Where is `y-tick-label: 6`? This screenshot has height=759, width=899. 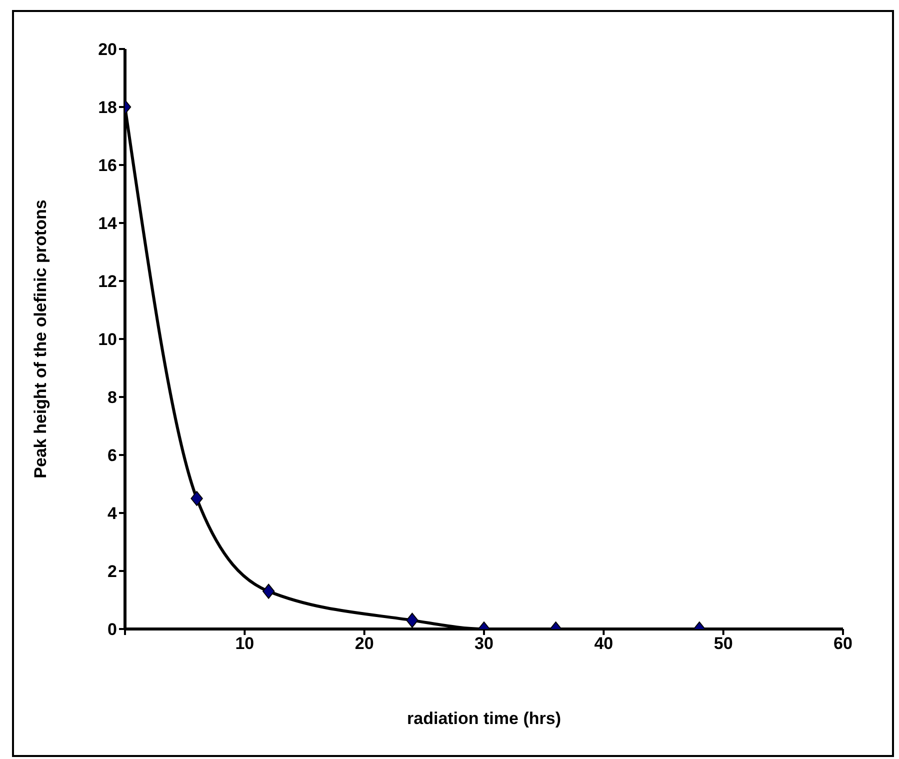 y-tick-label: 6 is located at coordinates (112, 456).